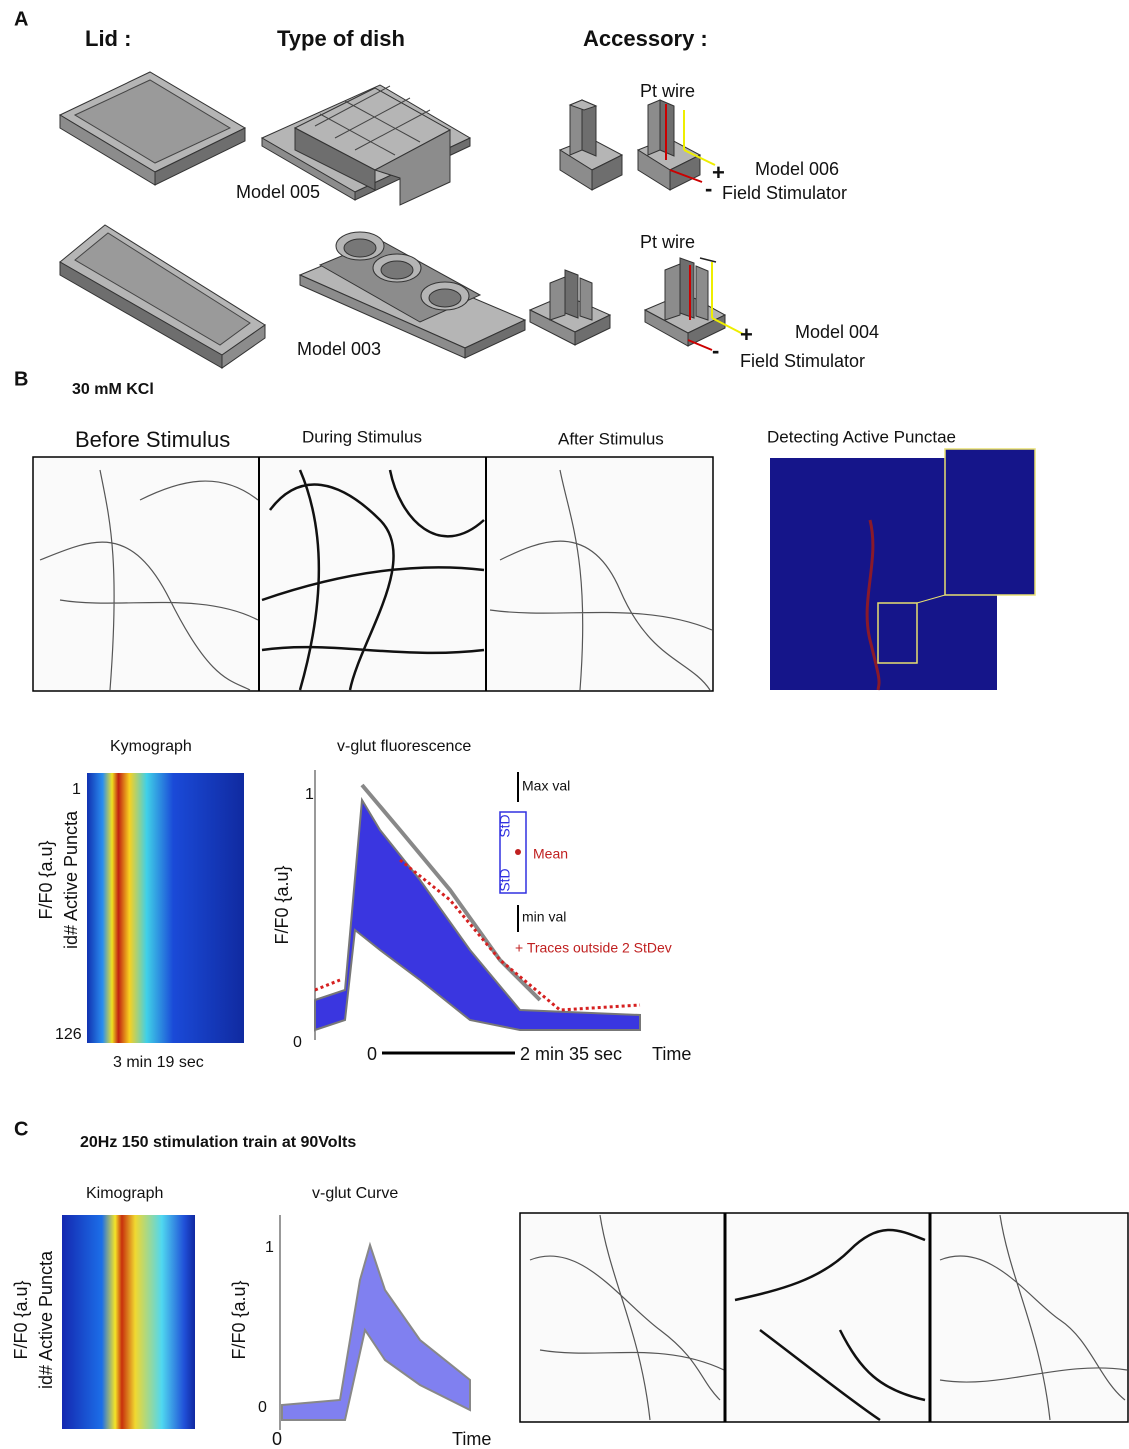 This screenshot has width=1129, height=1449. I want to click on column-header: Accessory :, so click(645, 38).